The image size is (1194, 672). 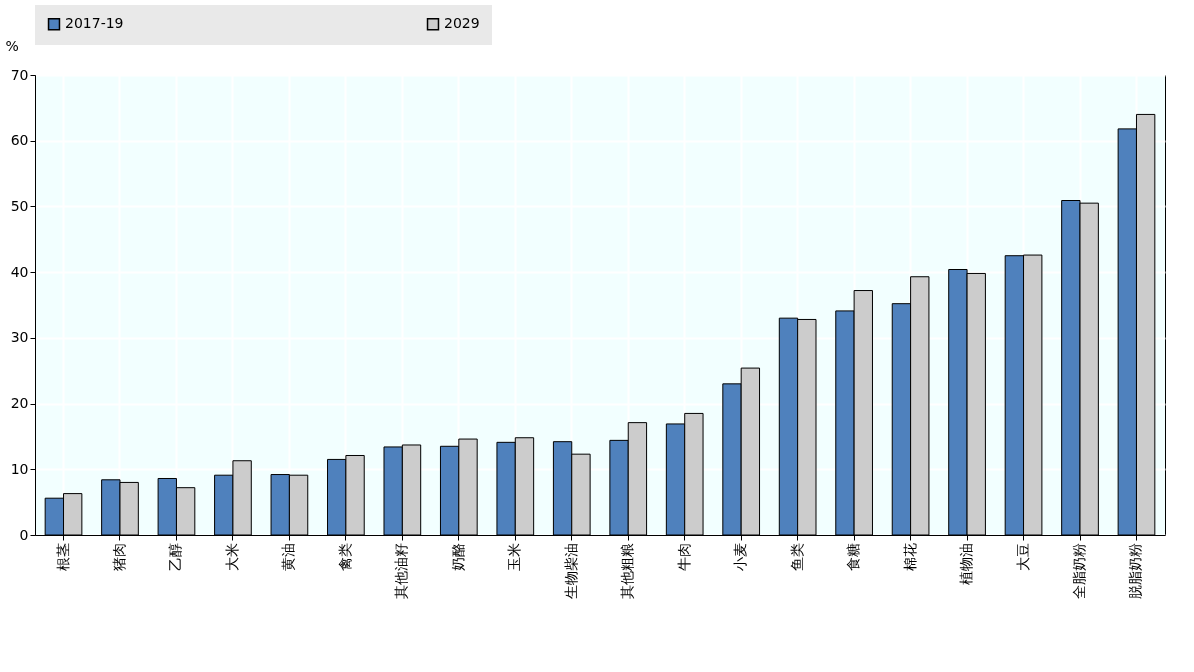 I want to click on y-tick-label: 40, so click(x=19, y=271).